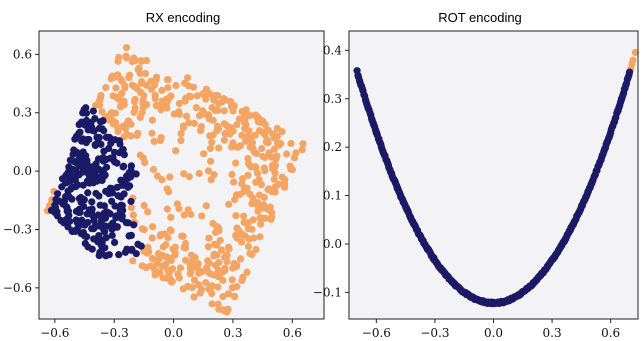 The width and height of the screenshot is (642, 341). I want to click on rot-x-tick-label: 0.6, so click(610, 333).